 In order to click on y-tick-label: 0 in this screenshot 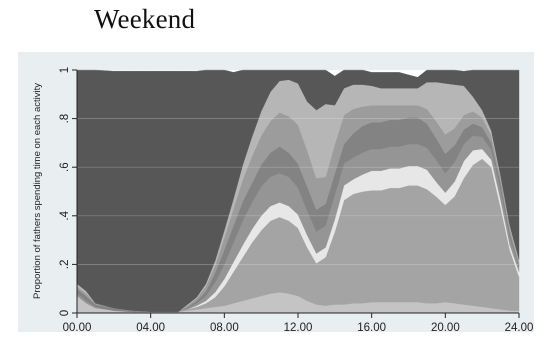, I will do `click(65, 313)`.